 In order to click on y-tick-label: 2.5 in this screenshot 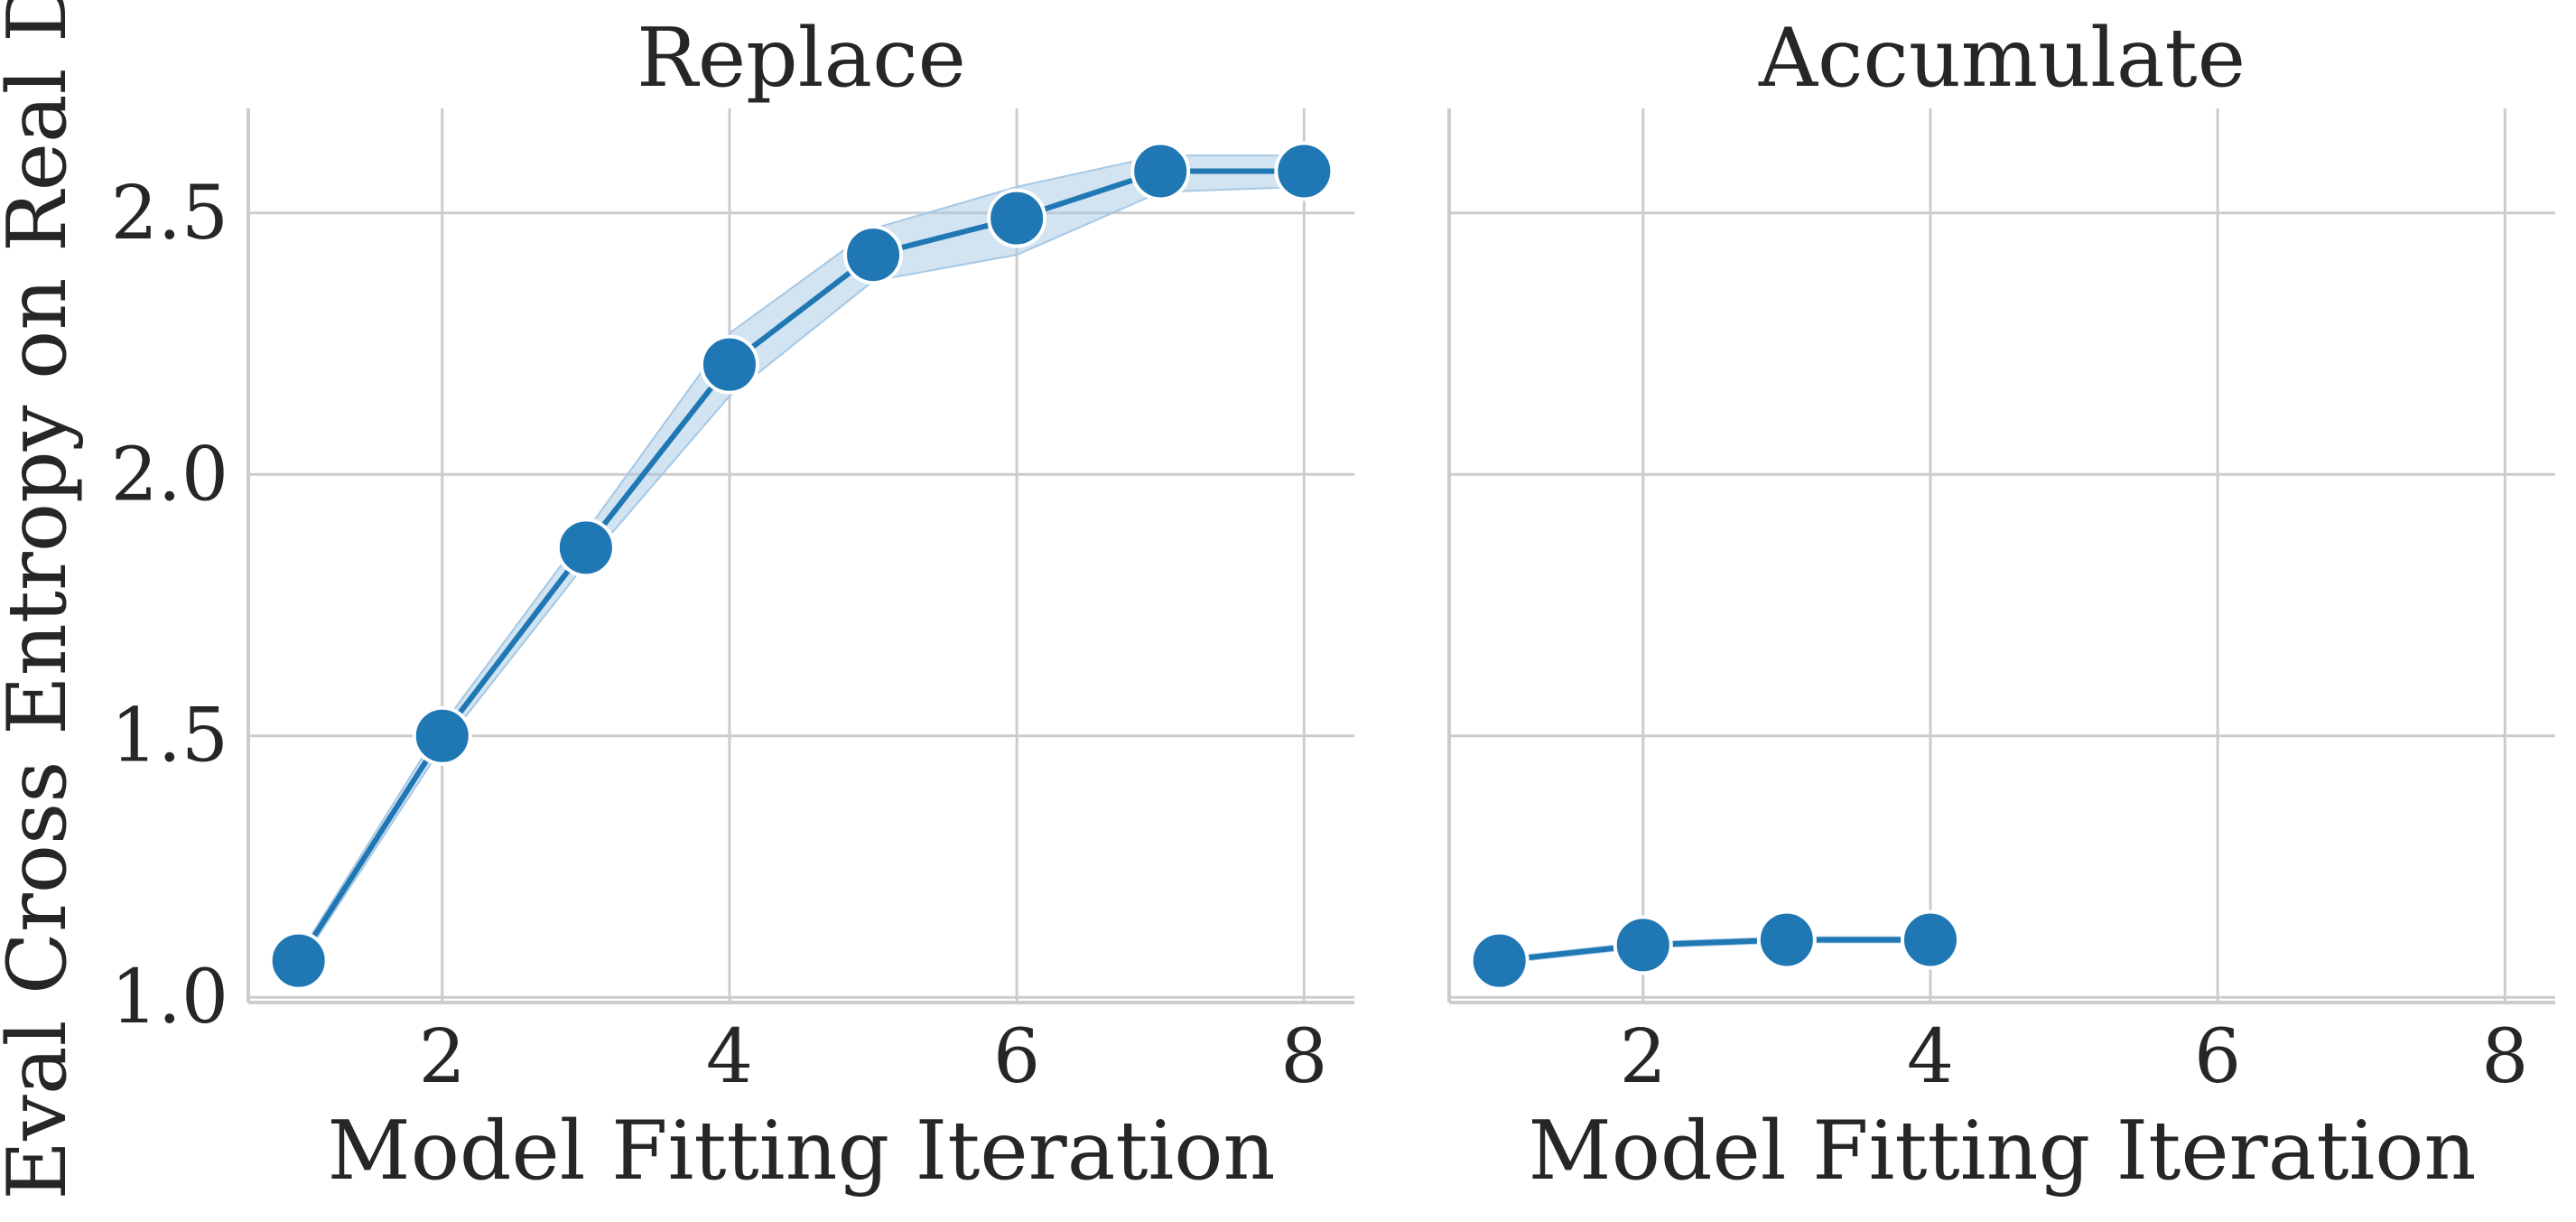, I will do `click(169, 214)`.